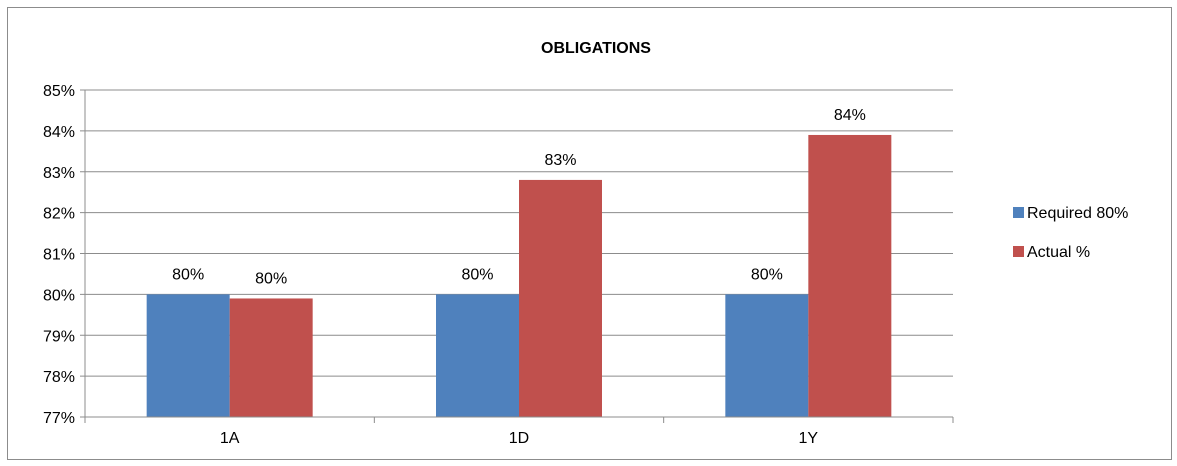 The width and height of the screenshot is (1177, 466). Describe the element at coordinates (59, 418) in the screenshot. I see `y-tick-label: 77%` at that location.